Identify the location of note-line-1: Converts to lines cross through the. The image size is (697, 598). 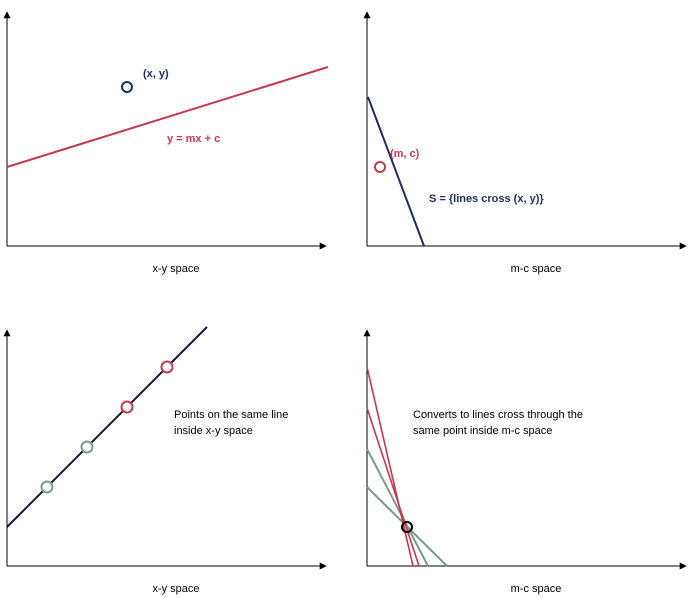
(498, 415).